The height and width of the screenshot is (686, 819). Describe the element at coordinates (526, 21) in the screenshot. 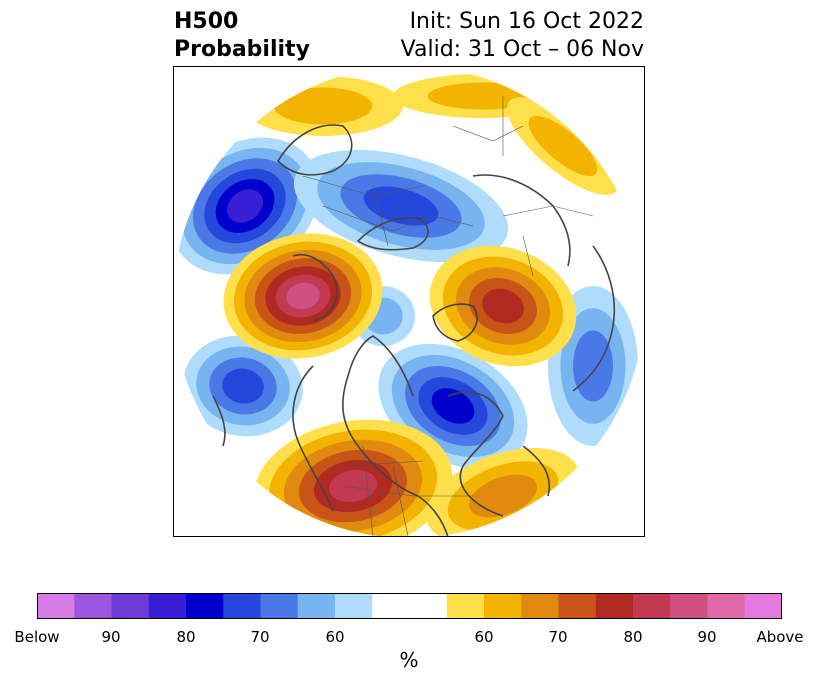

I see `init-date: Init: Sun 16 Oct 2022` at that location.